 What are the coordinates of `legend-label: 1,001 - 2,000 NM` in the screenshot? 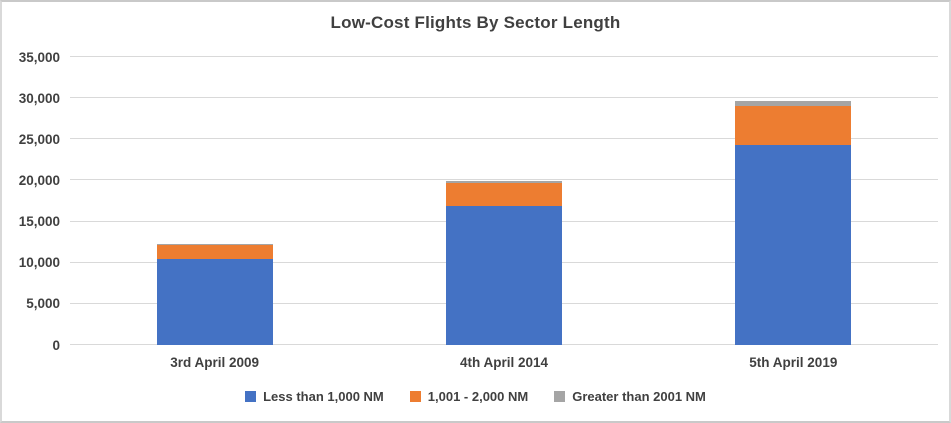 It's located at (478, 396).